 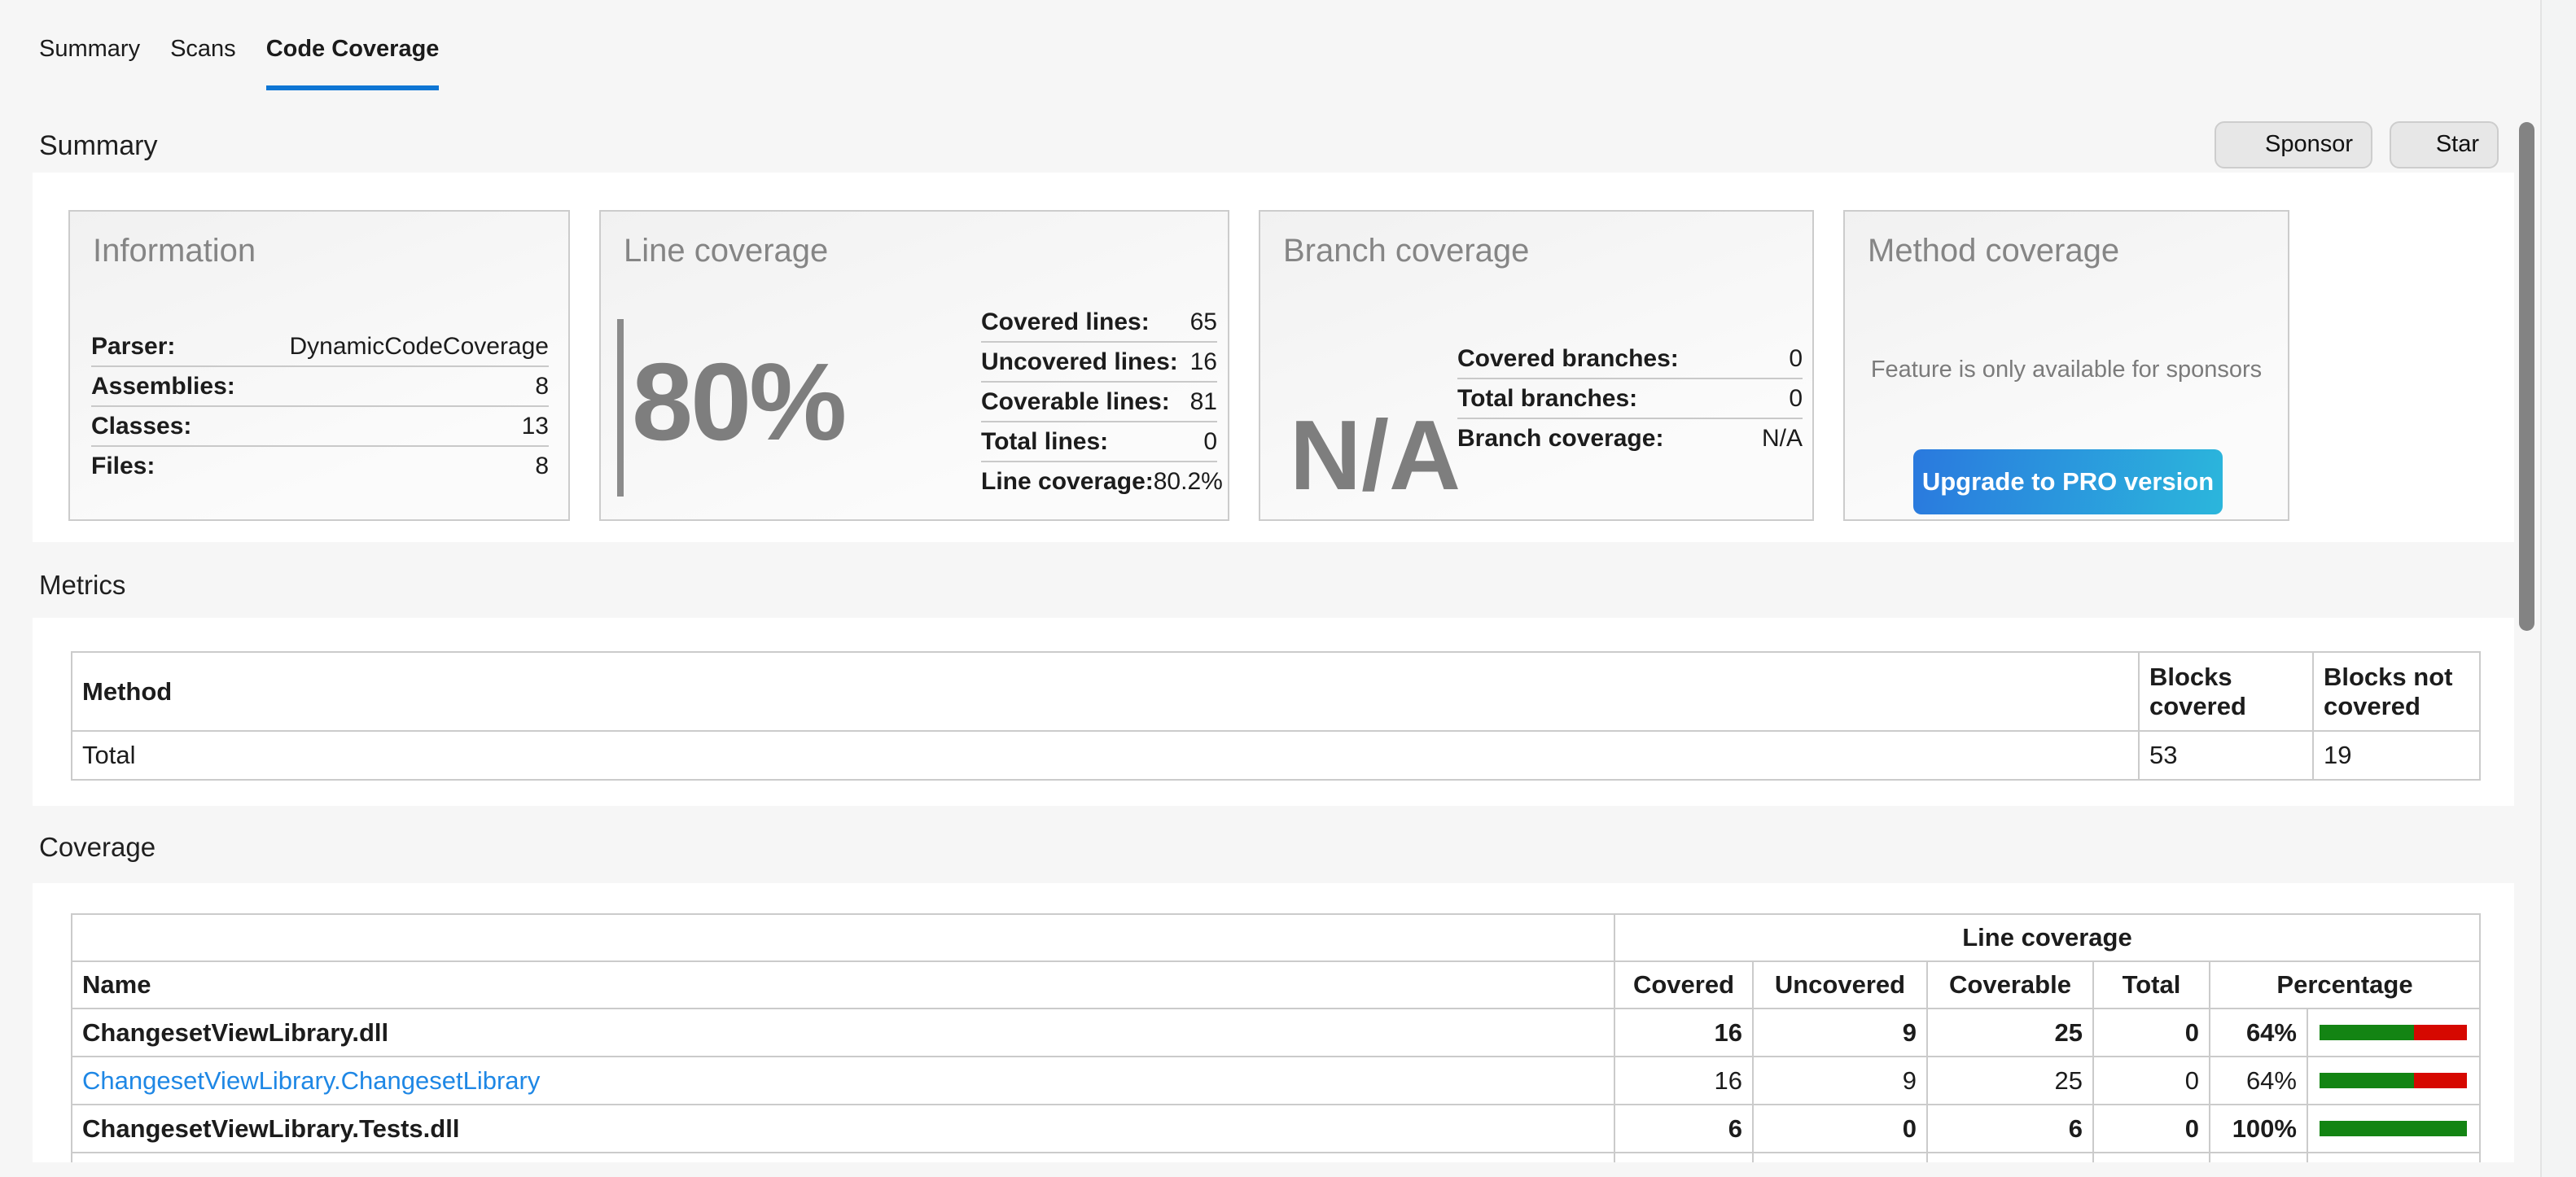 What do you see at coordinates (1079, 361) in the screenshot?
I see `stat-label: Uncovered lines:` at bounding box center [1079, 361].